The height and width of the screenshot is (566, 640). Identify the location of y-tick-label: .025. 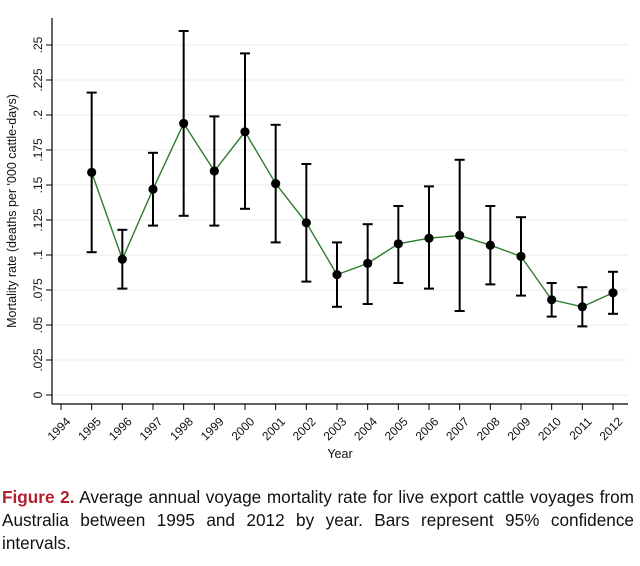
(38, 360).